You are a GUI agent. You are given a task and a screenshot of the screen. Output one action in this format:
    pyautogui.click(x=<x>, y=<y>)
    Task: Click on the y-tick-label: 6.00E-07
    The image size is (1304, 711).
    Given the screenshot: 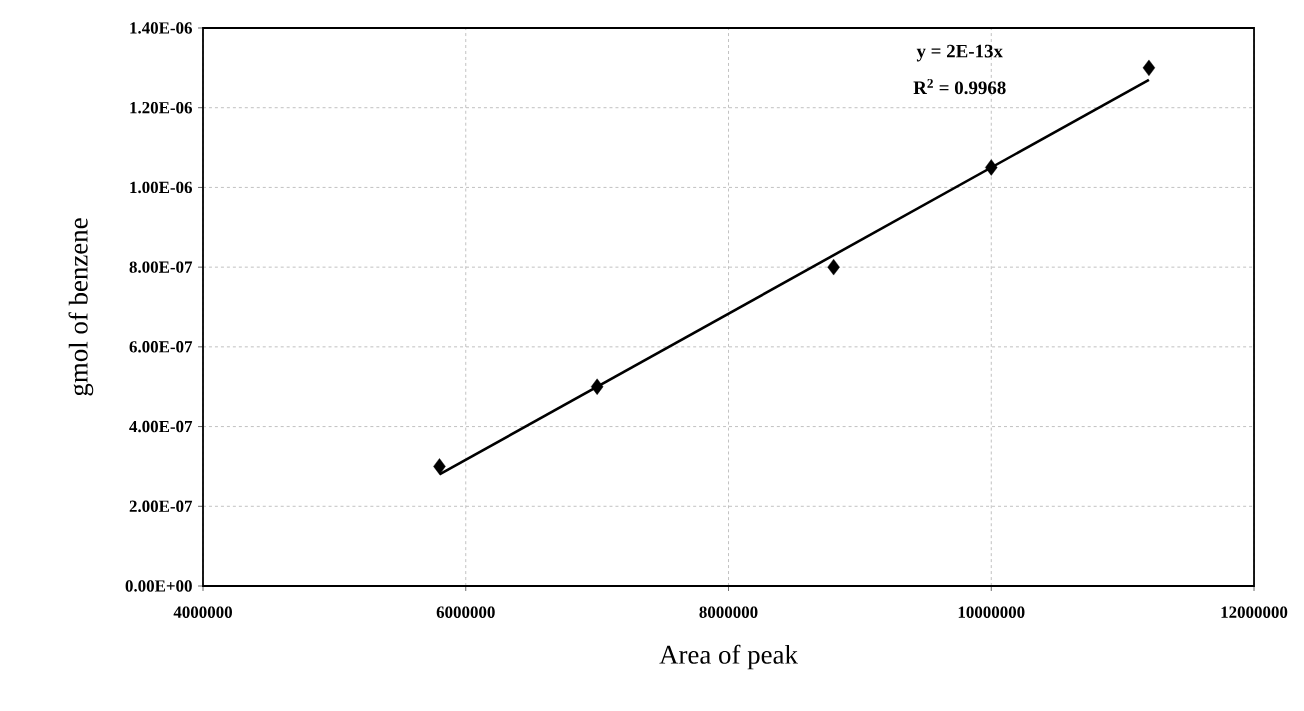 What is the action you would take?
    pyautogui.click(x=161, y=347)
    